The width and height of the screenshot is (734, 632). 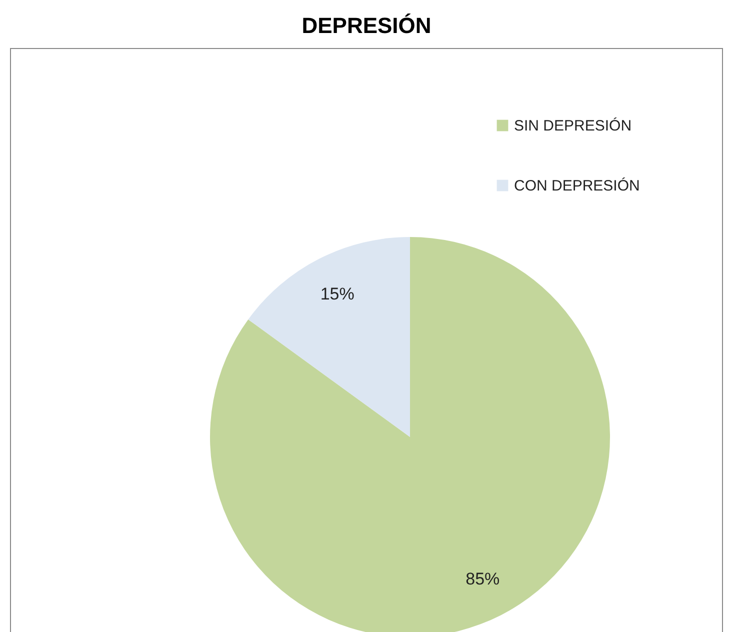 I want to click on chart-title: DEPRESIÓN, so click(x=367, y=25).